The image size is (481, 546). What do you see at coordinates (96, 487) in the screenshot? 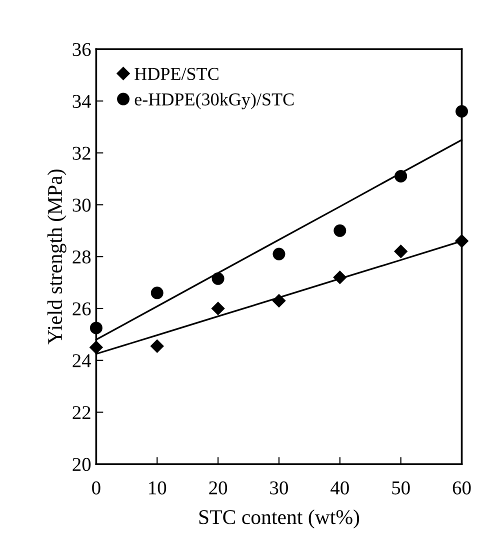
I see `x-tick-label: 0` at bounding box center [96, 487].